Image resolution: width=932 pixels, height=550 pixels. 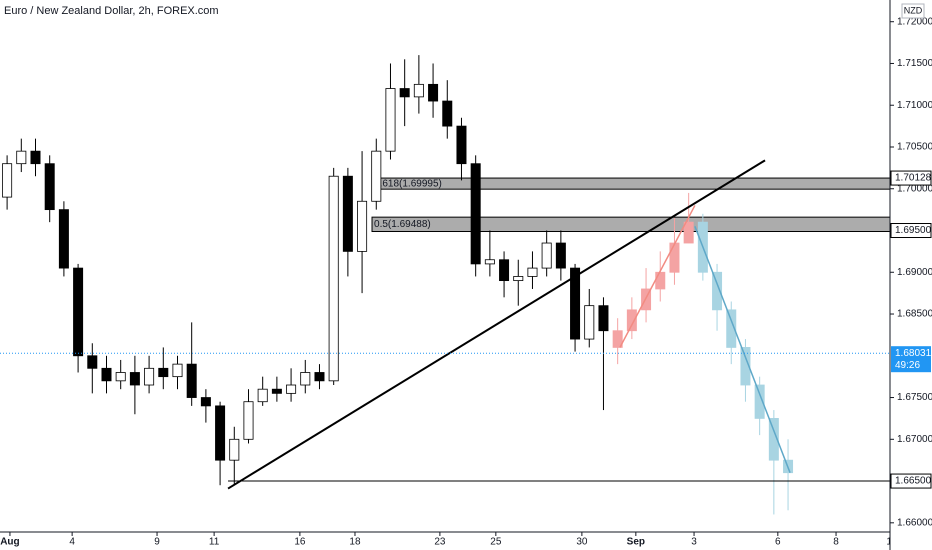 What do you see at coordinates (300, 542) in the screenshot?
I see `x-tick-label: 16` at bounding box center [300, 542].